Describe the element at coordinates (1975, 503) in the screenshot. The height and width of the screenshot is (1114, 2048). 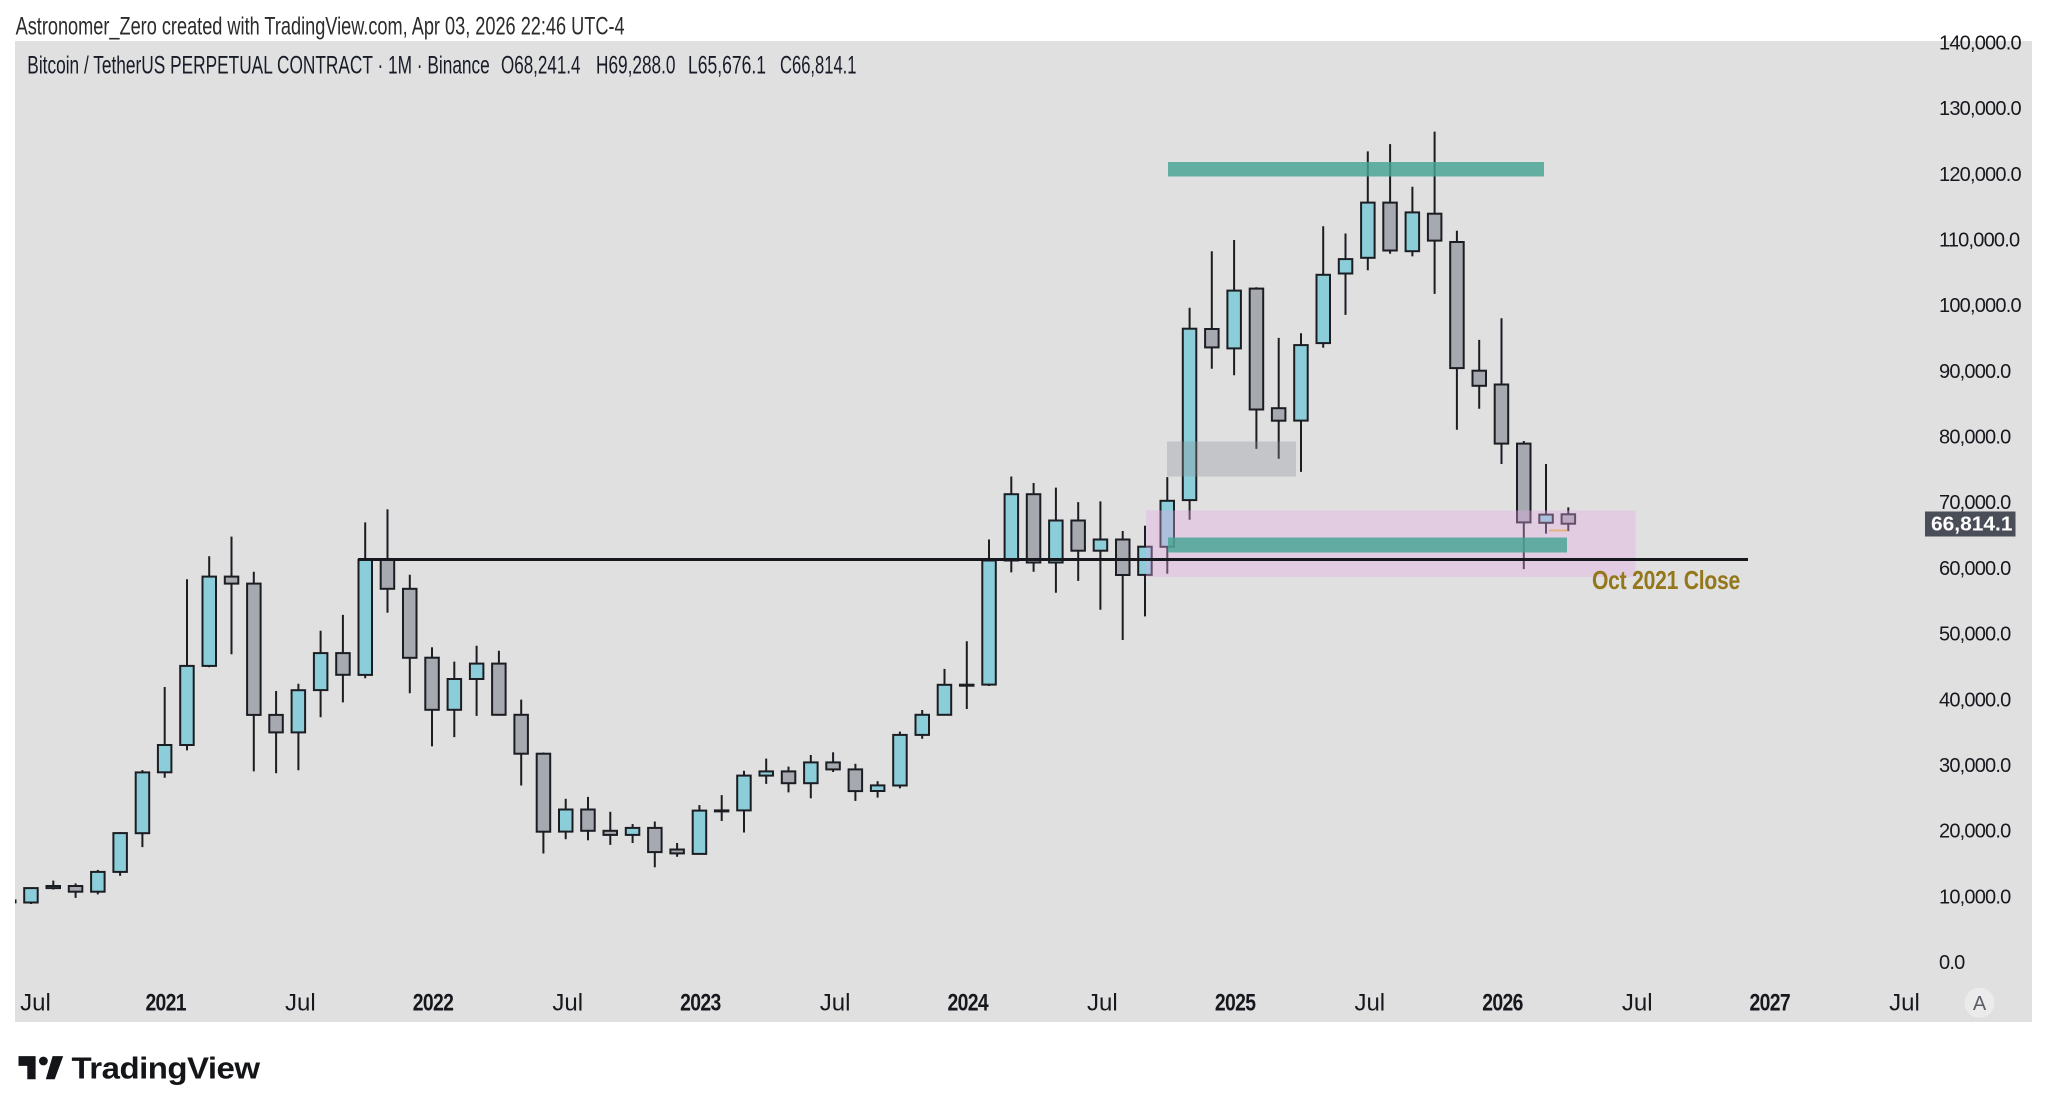
I see `svg-text: 70,000.0` at that location.